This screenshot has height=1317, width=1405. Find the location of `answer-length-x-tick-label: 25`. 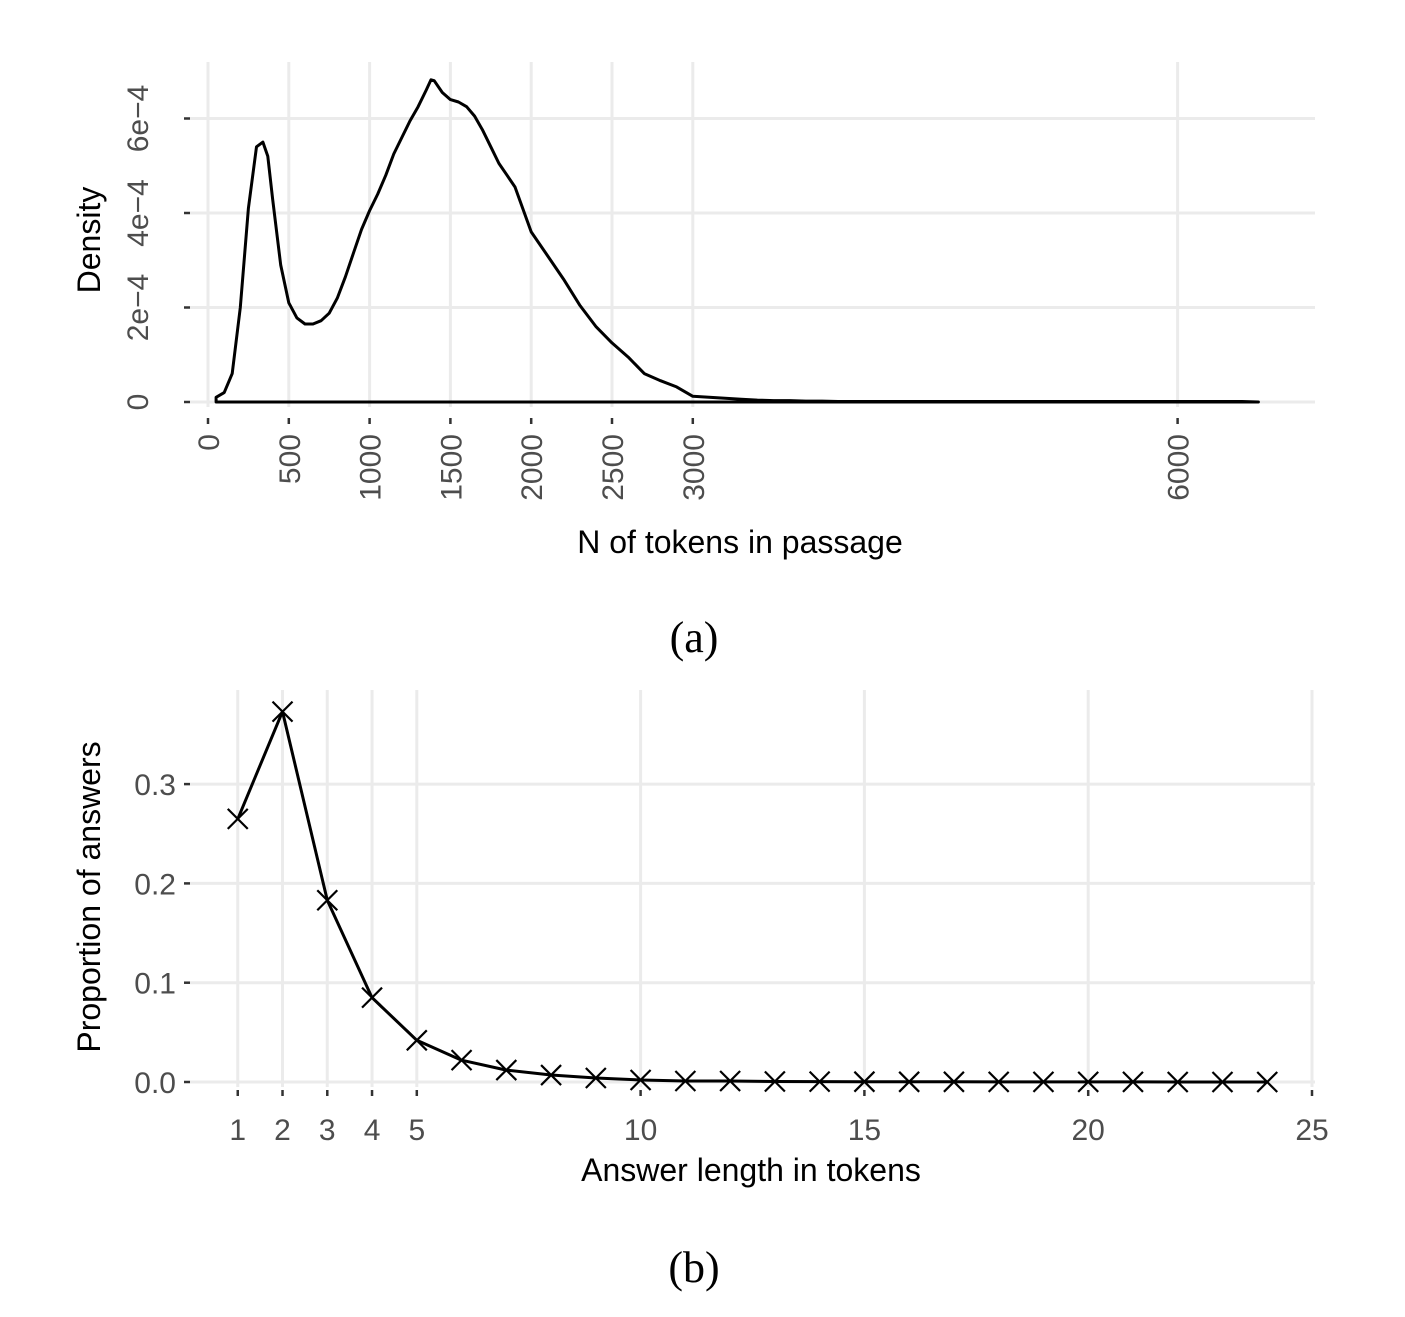

answer-length-x-tick-label: 25 is located at coordinates (1311, 1130).